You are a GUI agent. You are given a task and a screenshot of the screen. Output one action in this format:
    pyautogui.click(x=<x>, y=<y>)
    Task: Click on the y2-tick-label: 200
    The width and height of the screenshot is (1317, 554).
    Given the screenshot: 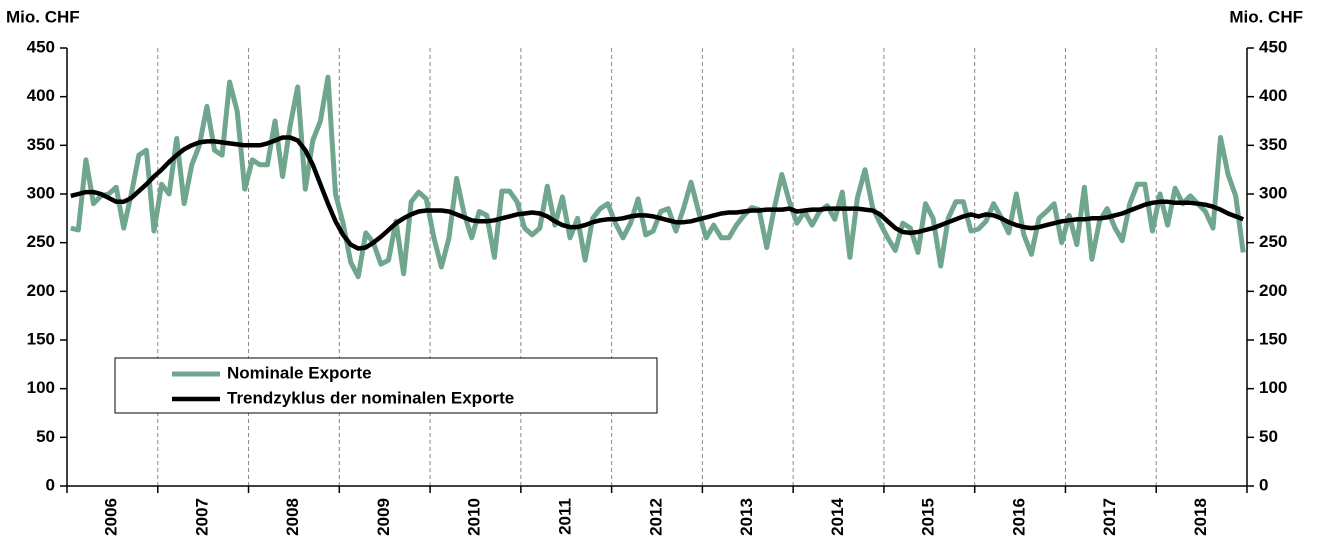 What is the action you would take?
    pyautogui.click(x=1273, y=290)
    